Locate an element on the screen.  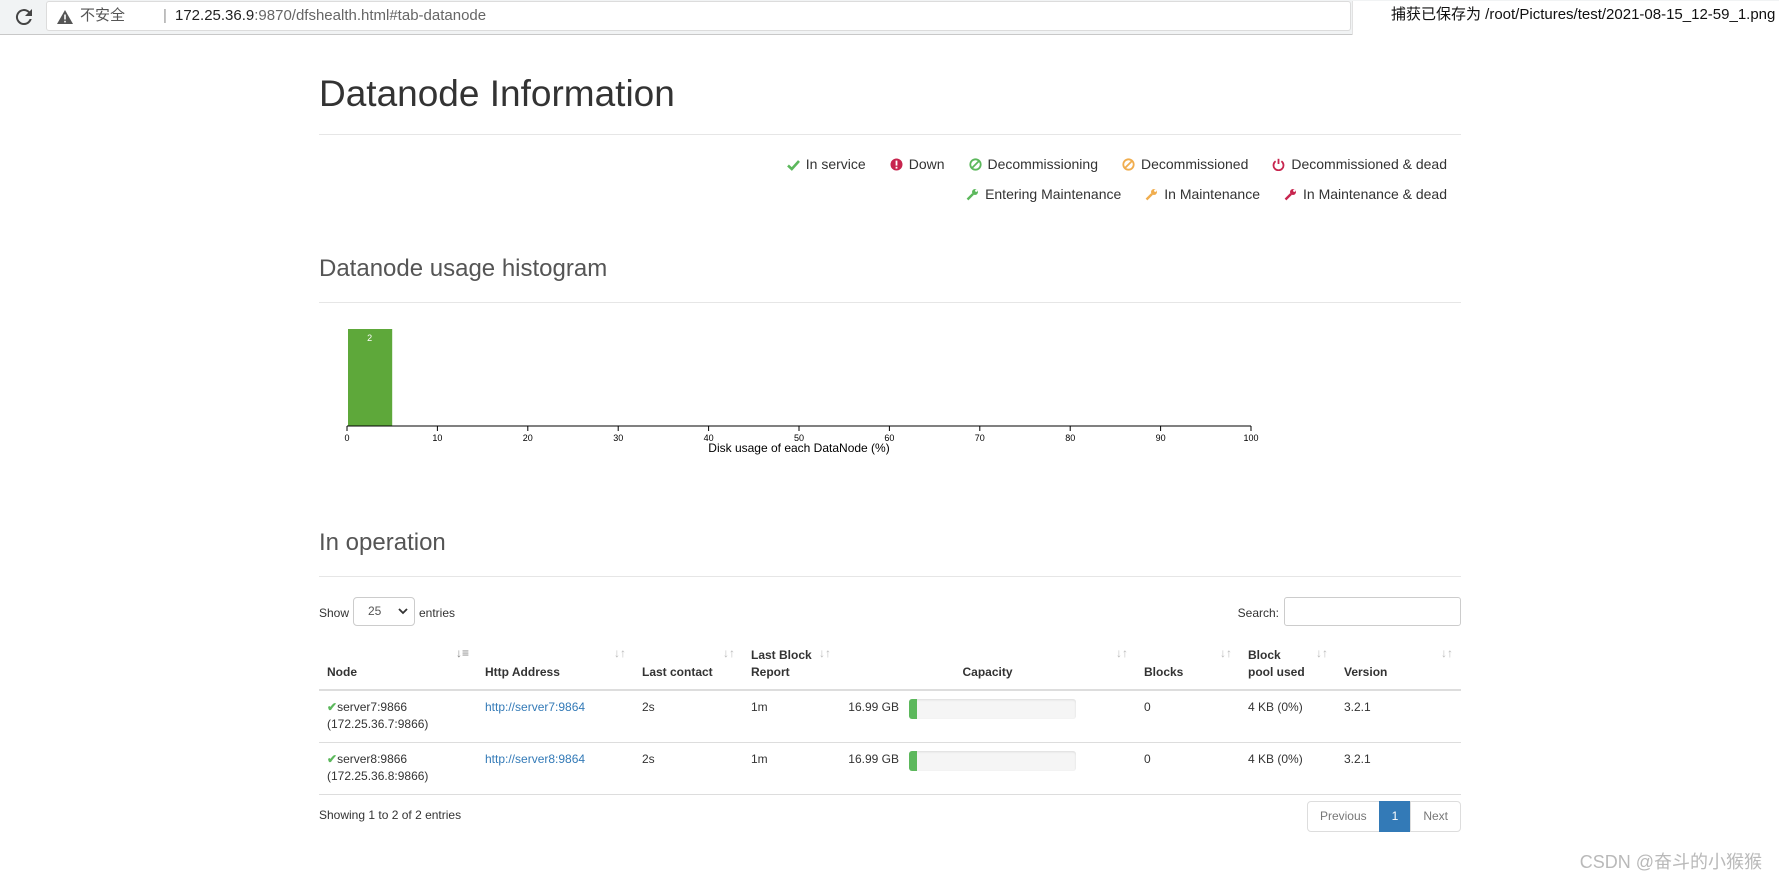
capacity-progress is located at coordinates (992, 760).